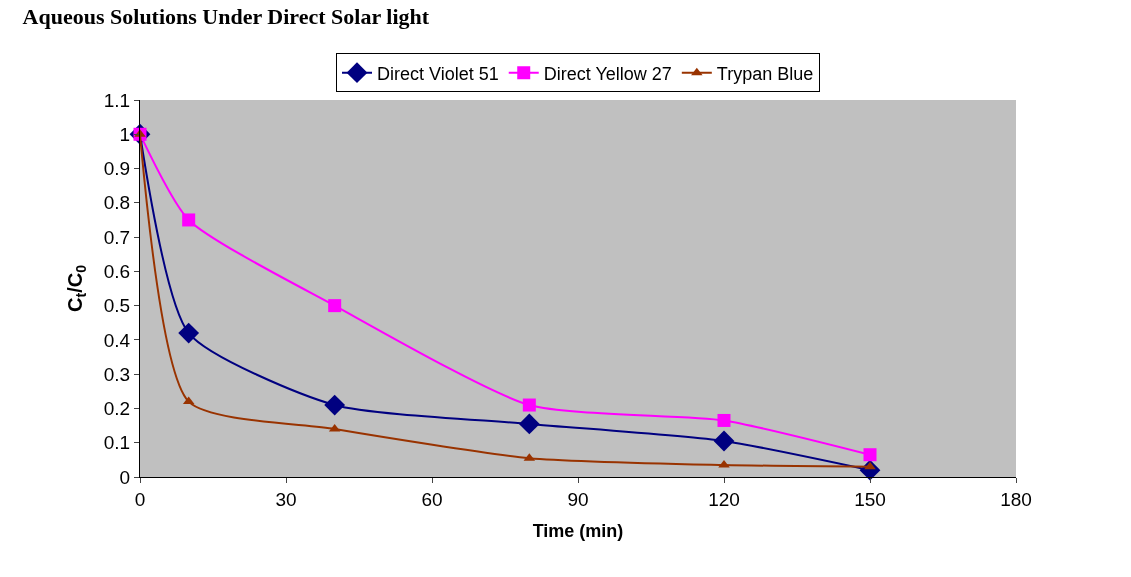 The height and width of the screenshot is (577, 1131). Describe the element at coordinates (438, 73) in the screenshot. I see `legend-label: Direct Violet 51` at that location.